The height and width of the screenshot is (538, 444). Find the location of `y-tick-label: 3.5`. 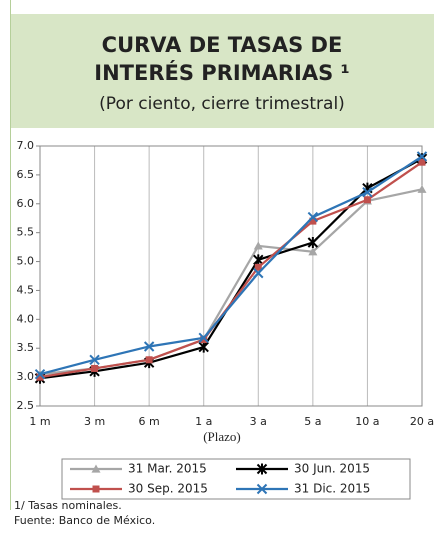

y-tick-label: 3.5 is located at coordinates (26, 347).